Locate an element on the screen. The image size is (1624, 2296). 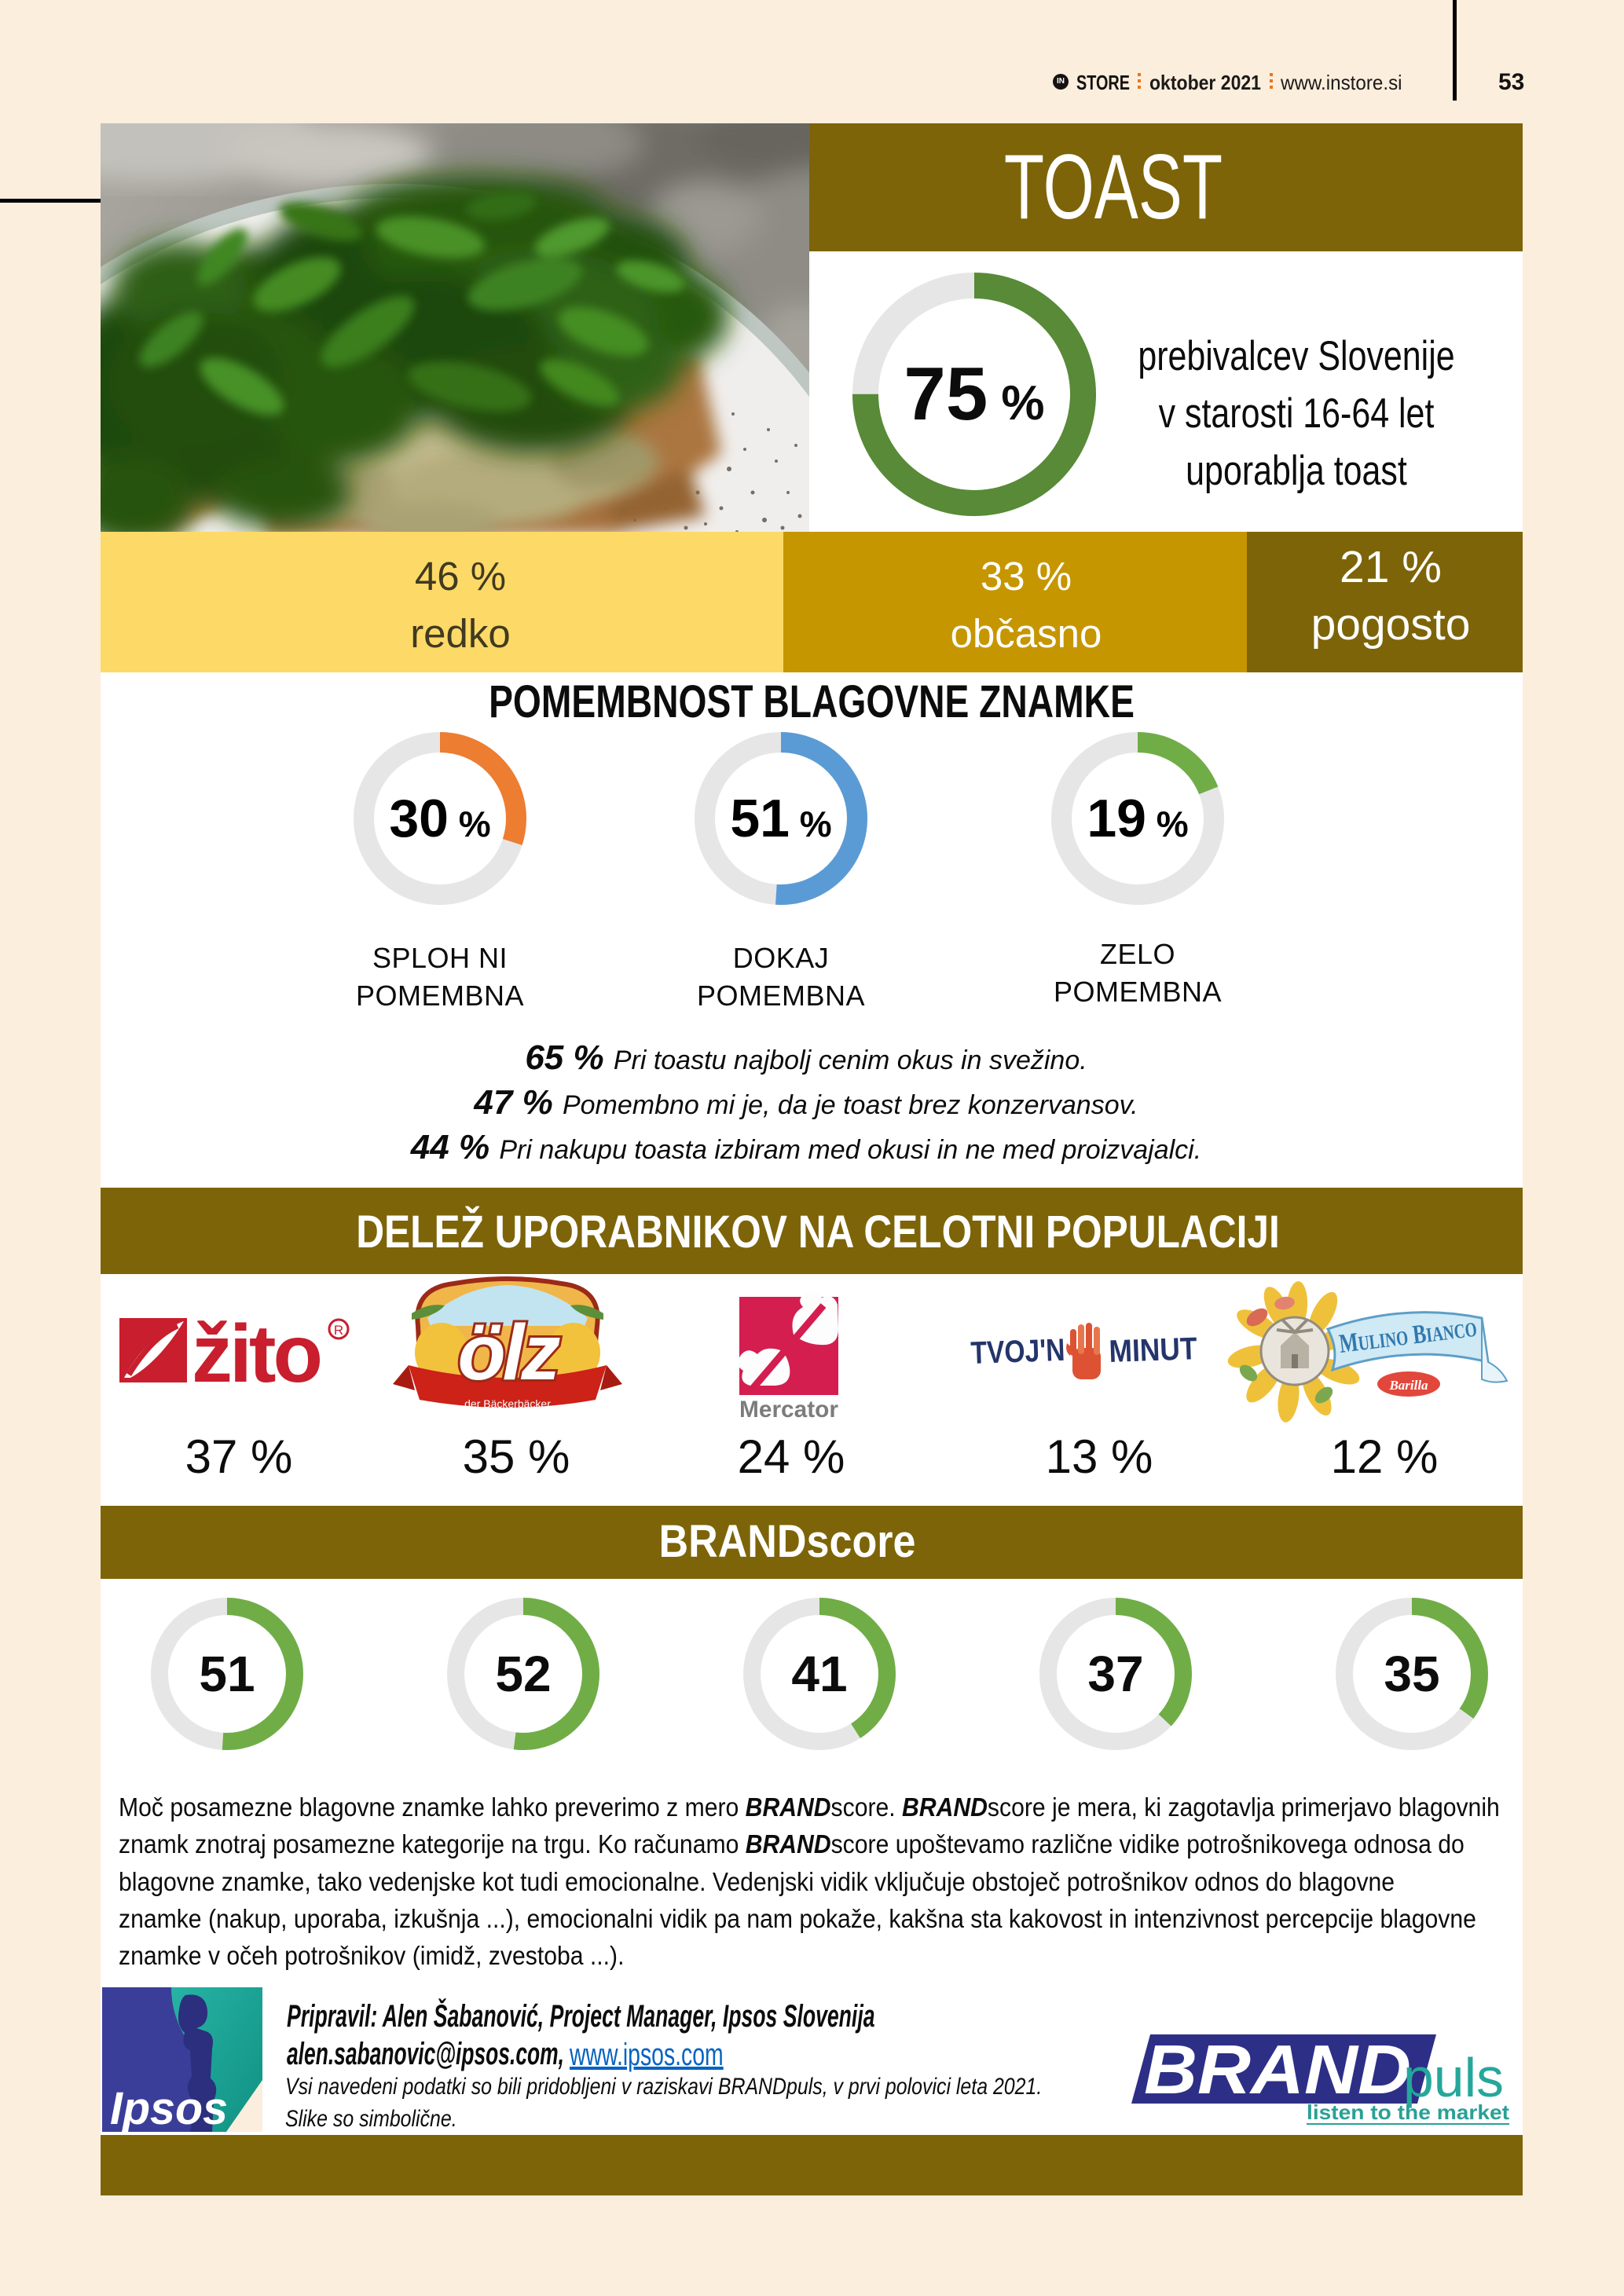
svg-text: 24 % is located at coordinates (791, 1456).